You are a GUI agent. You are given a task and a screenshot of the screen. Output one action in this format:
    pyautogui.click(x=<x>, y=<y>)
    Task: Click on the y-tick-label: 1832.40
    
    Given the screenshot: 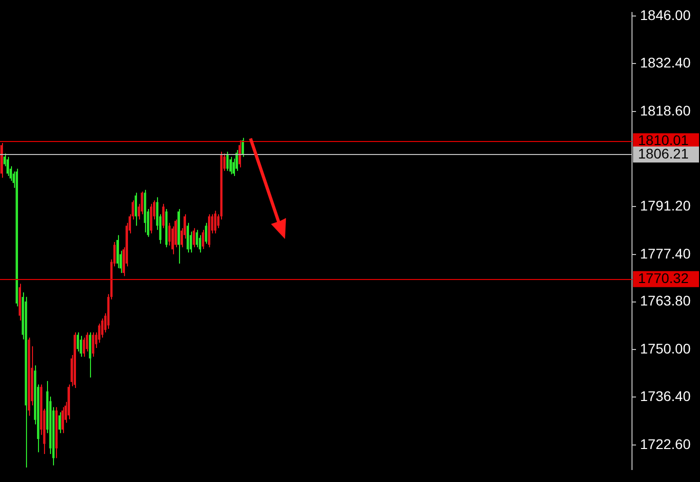 What is the action you would take?
    pyautogui.click(x=665, y=62)
    